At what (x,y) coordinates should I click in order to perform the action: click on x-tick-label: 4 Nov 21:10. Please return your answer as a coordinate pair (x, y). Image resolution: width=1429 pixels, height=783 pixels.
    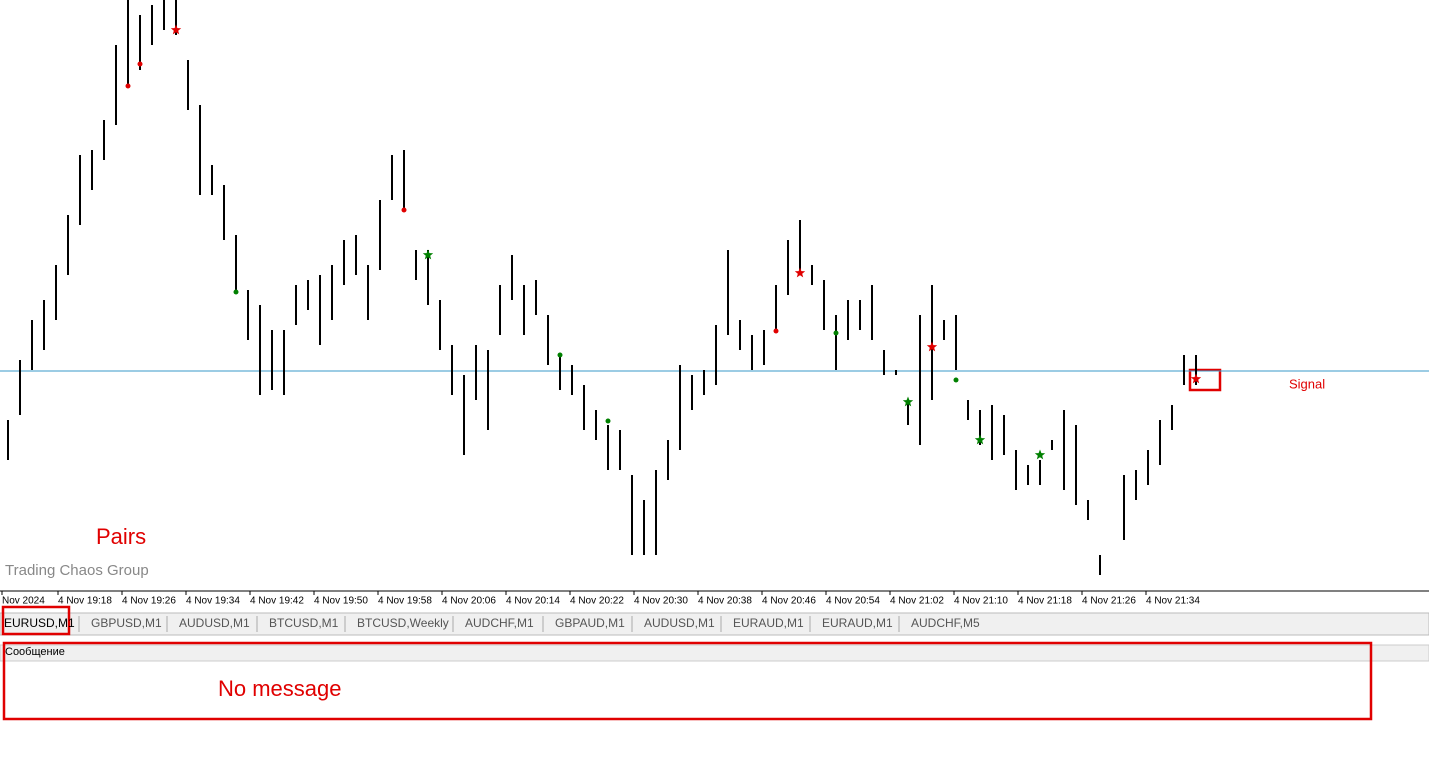
    Looking at the image, I should click on (981, 601).